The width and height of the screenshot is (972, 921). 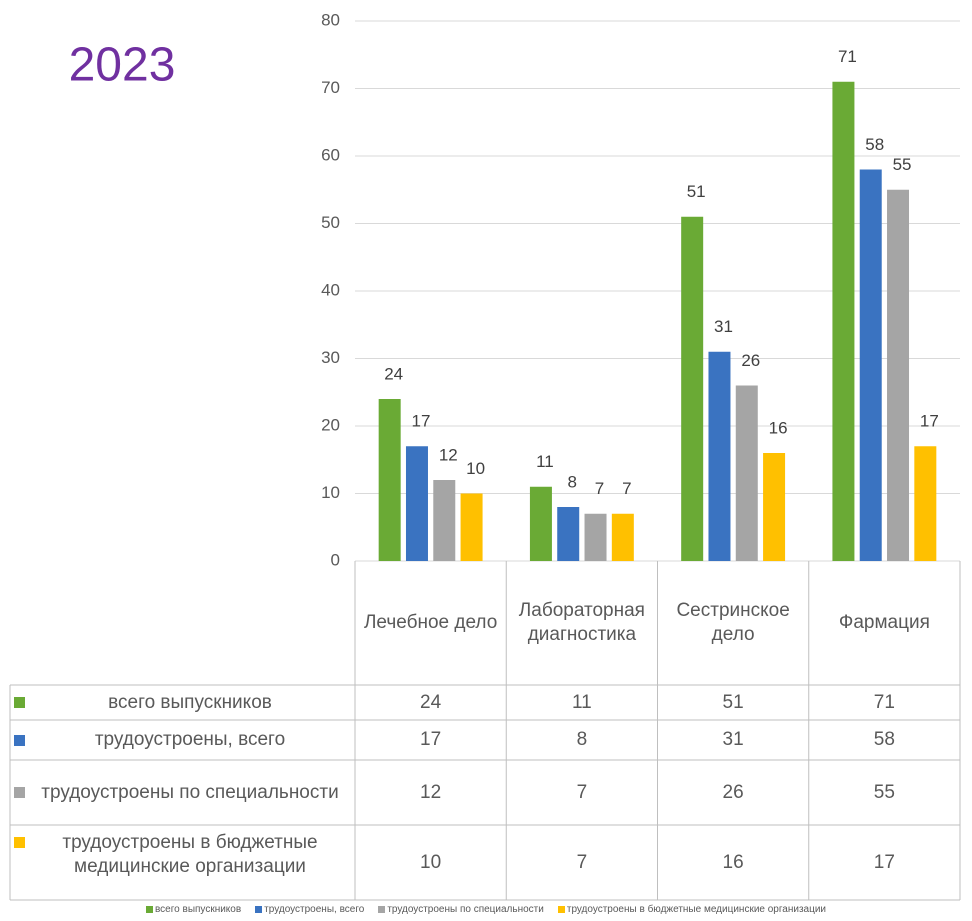 What do you see at coordinates (884, 739) in the screenshot?
I see `table-value: 58` at bounding box center [884, 739].